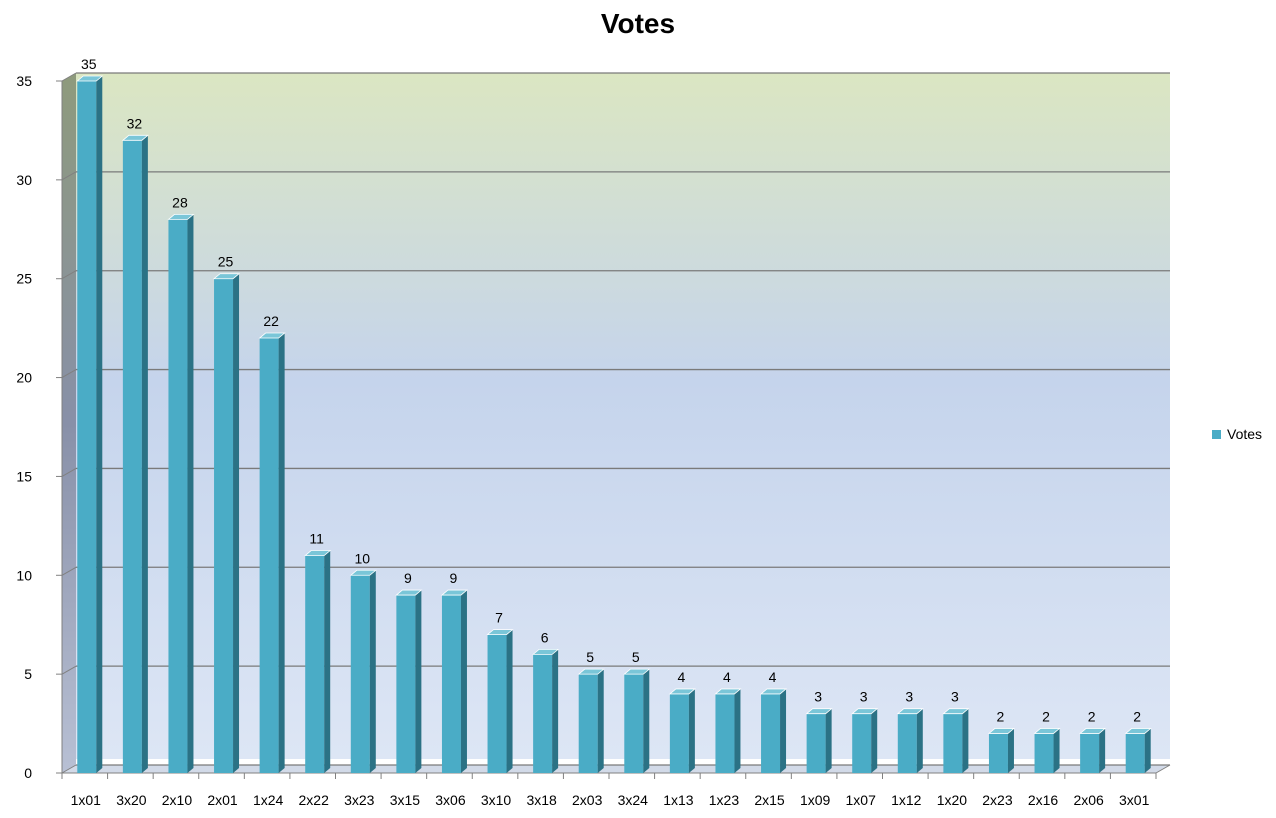 The height and width of the screenshot is (818, 1276). What do you see at coordinates (363, 558) in the screenshot?
I see `data-label: 10` at bounding box center [363, 558].